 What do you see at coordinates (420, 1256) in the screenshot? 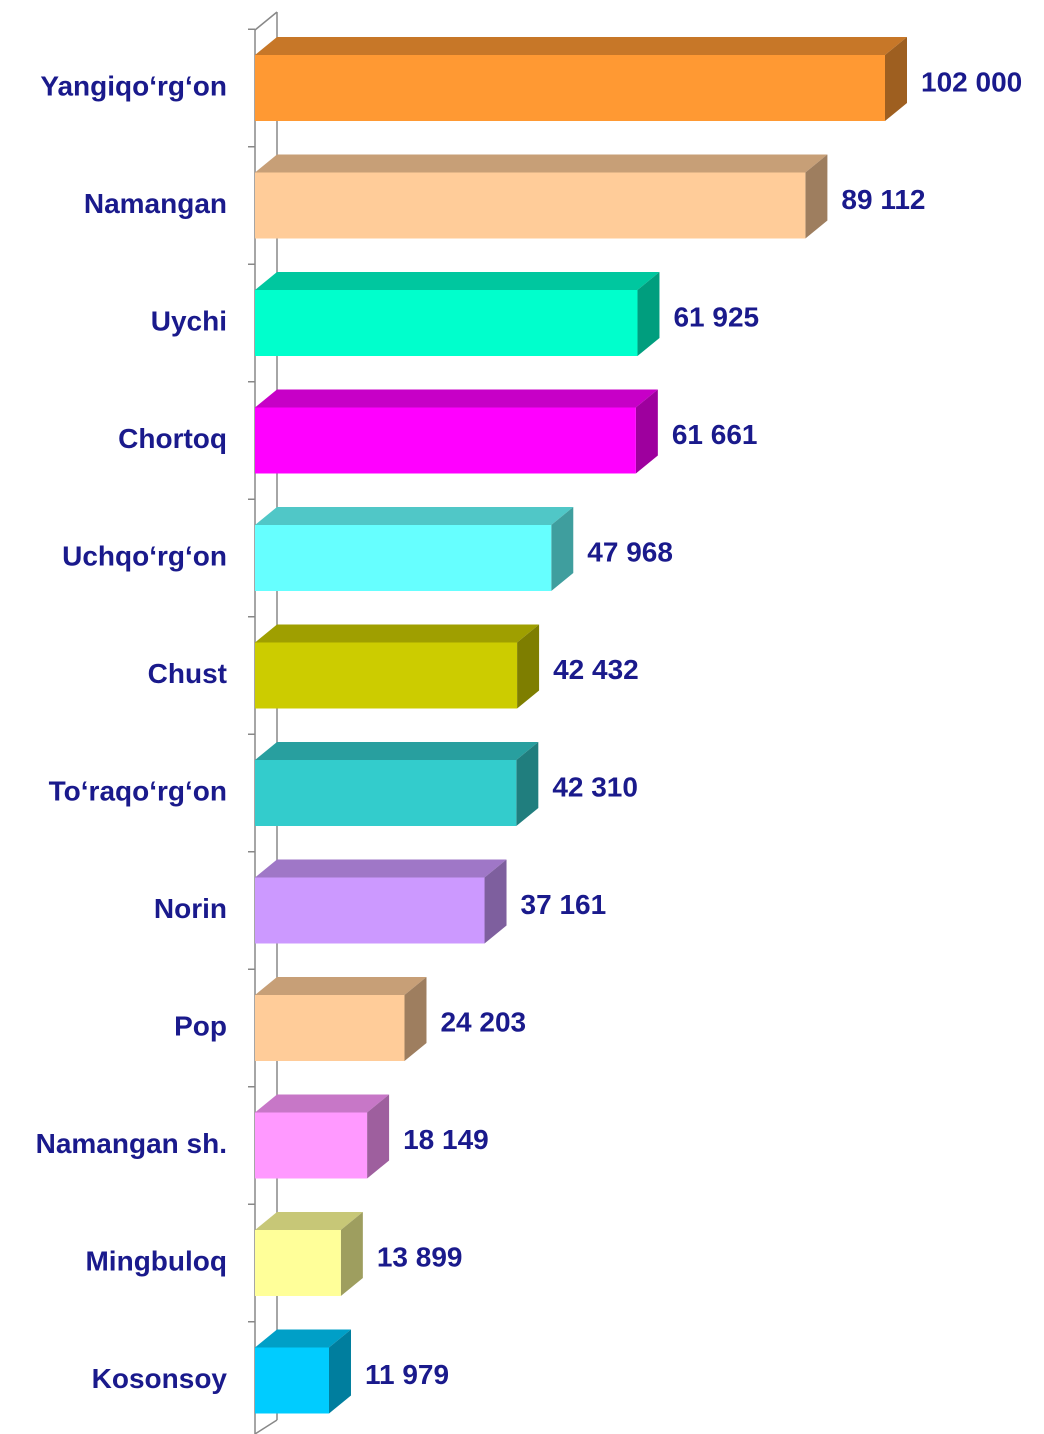
I see `value-label: 13 899` at bounding box center [420, 1256].